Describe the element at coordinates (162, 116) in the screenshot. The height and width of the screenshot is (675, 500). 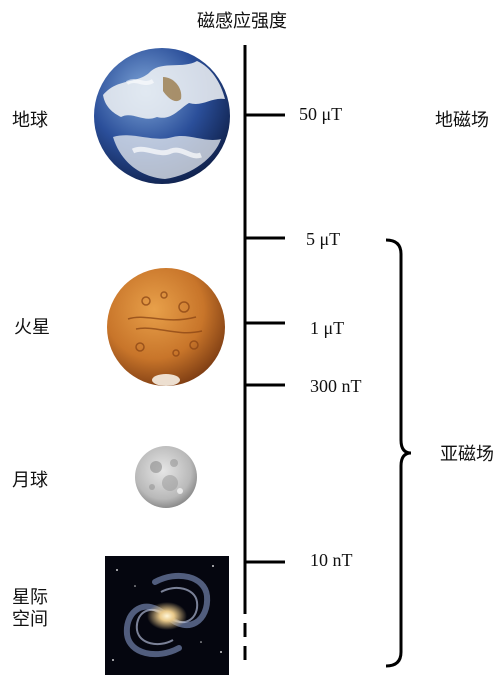
I see `earth-image` at that location.